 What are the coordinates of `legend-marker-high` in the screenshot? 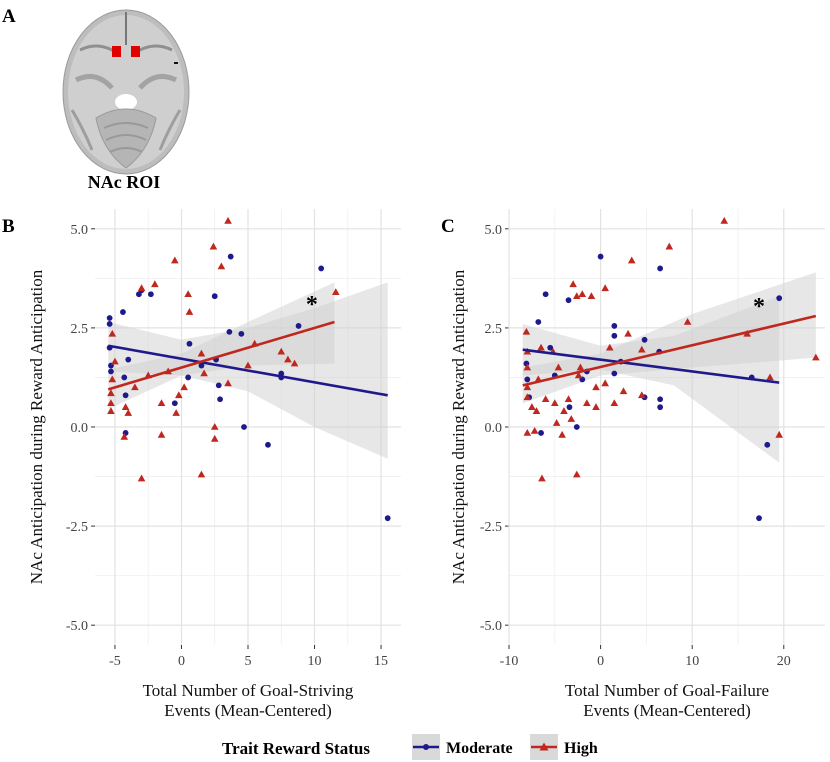 It's located at (544, 746).